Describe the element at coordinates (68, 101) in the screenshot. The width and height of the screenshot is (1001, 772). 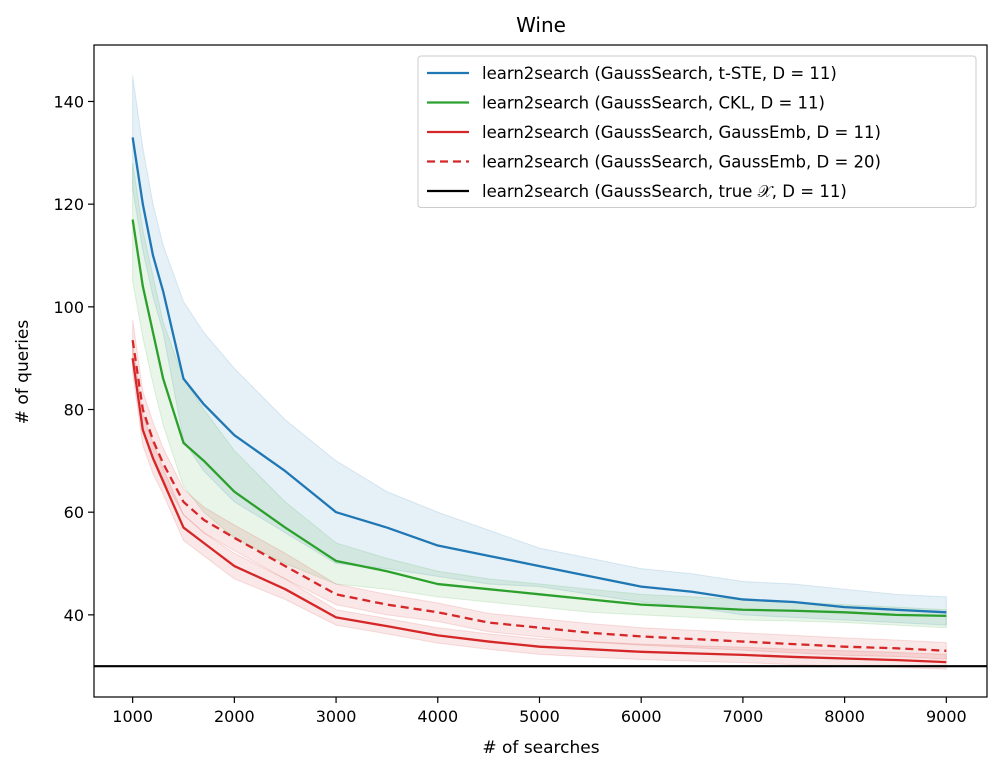
I see `y-tick-label: 140` at that location.